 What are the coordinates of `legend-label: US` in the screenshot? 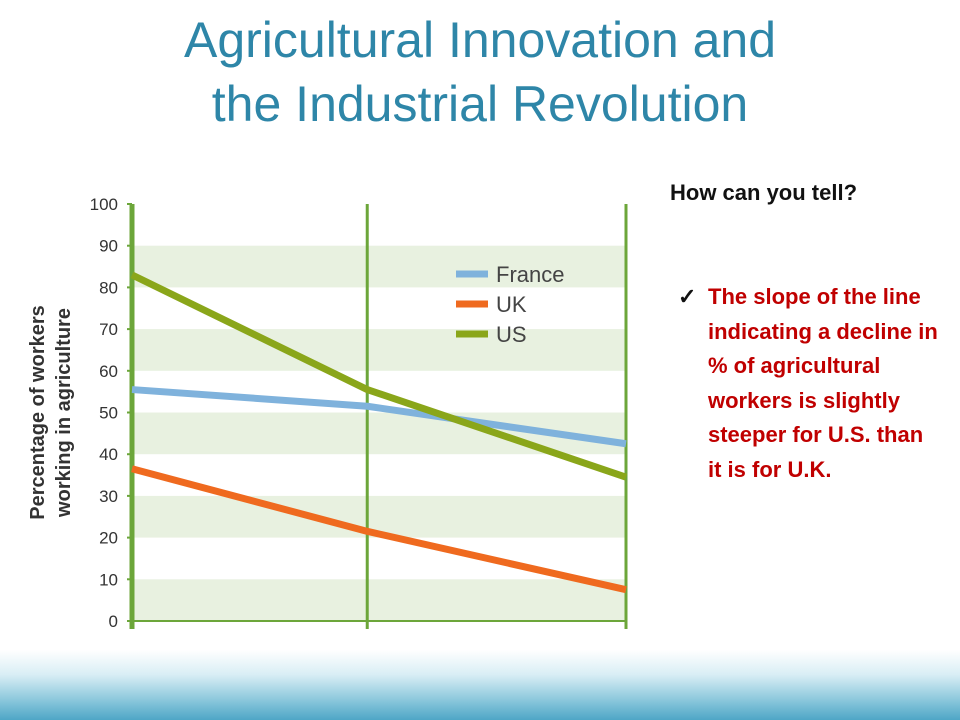 It's located at (511, 334).